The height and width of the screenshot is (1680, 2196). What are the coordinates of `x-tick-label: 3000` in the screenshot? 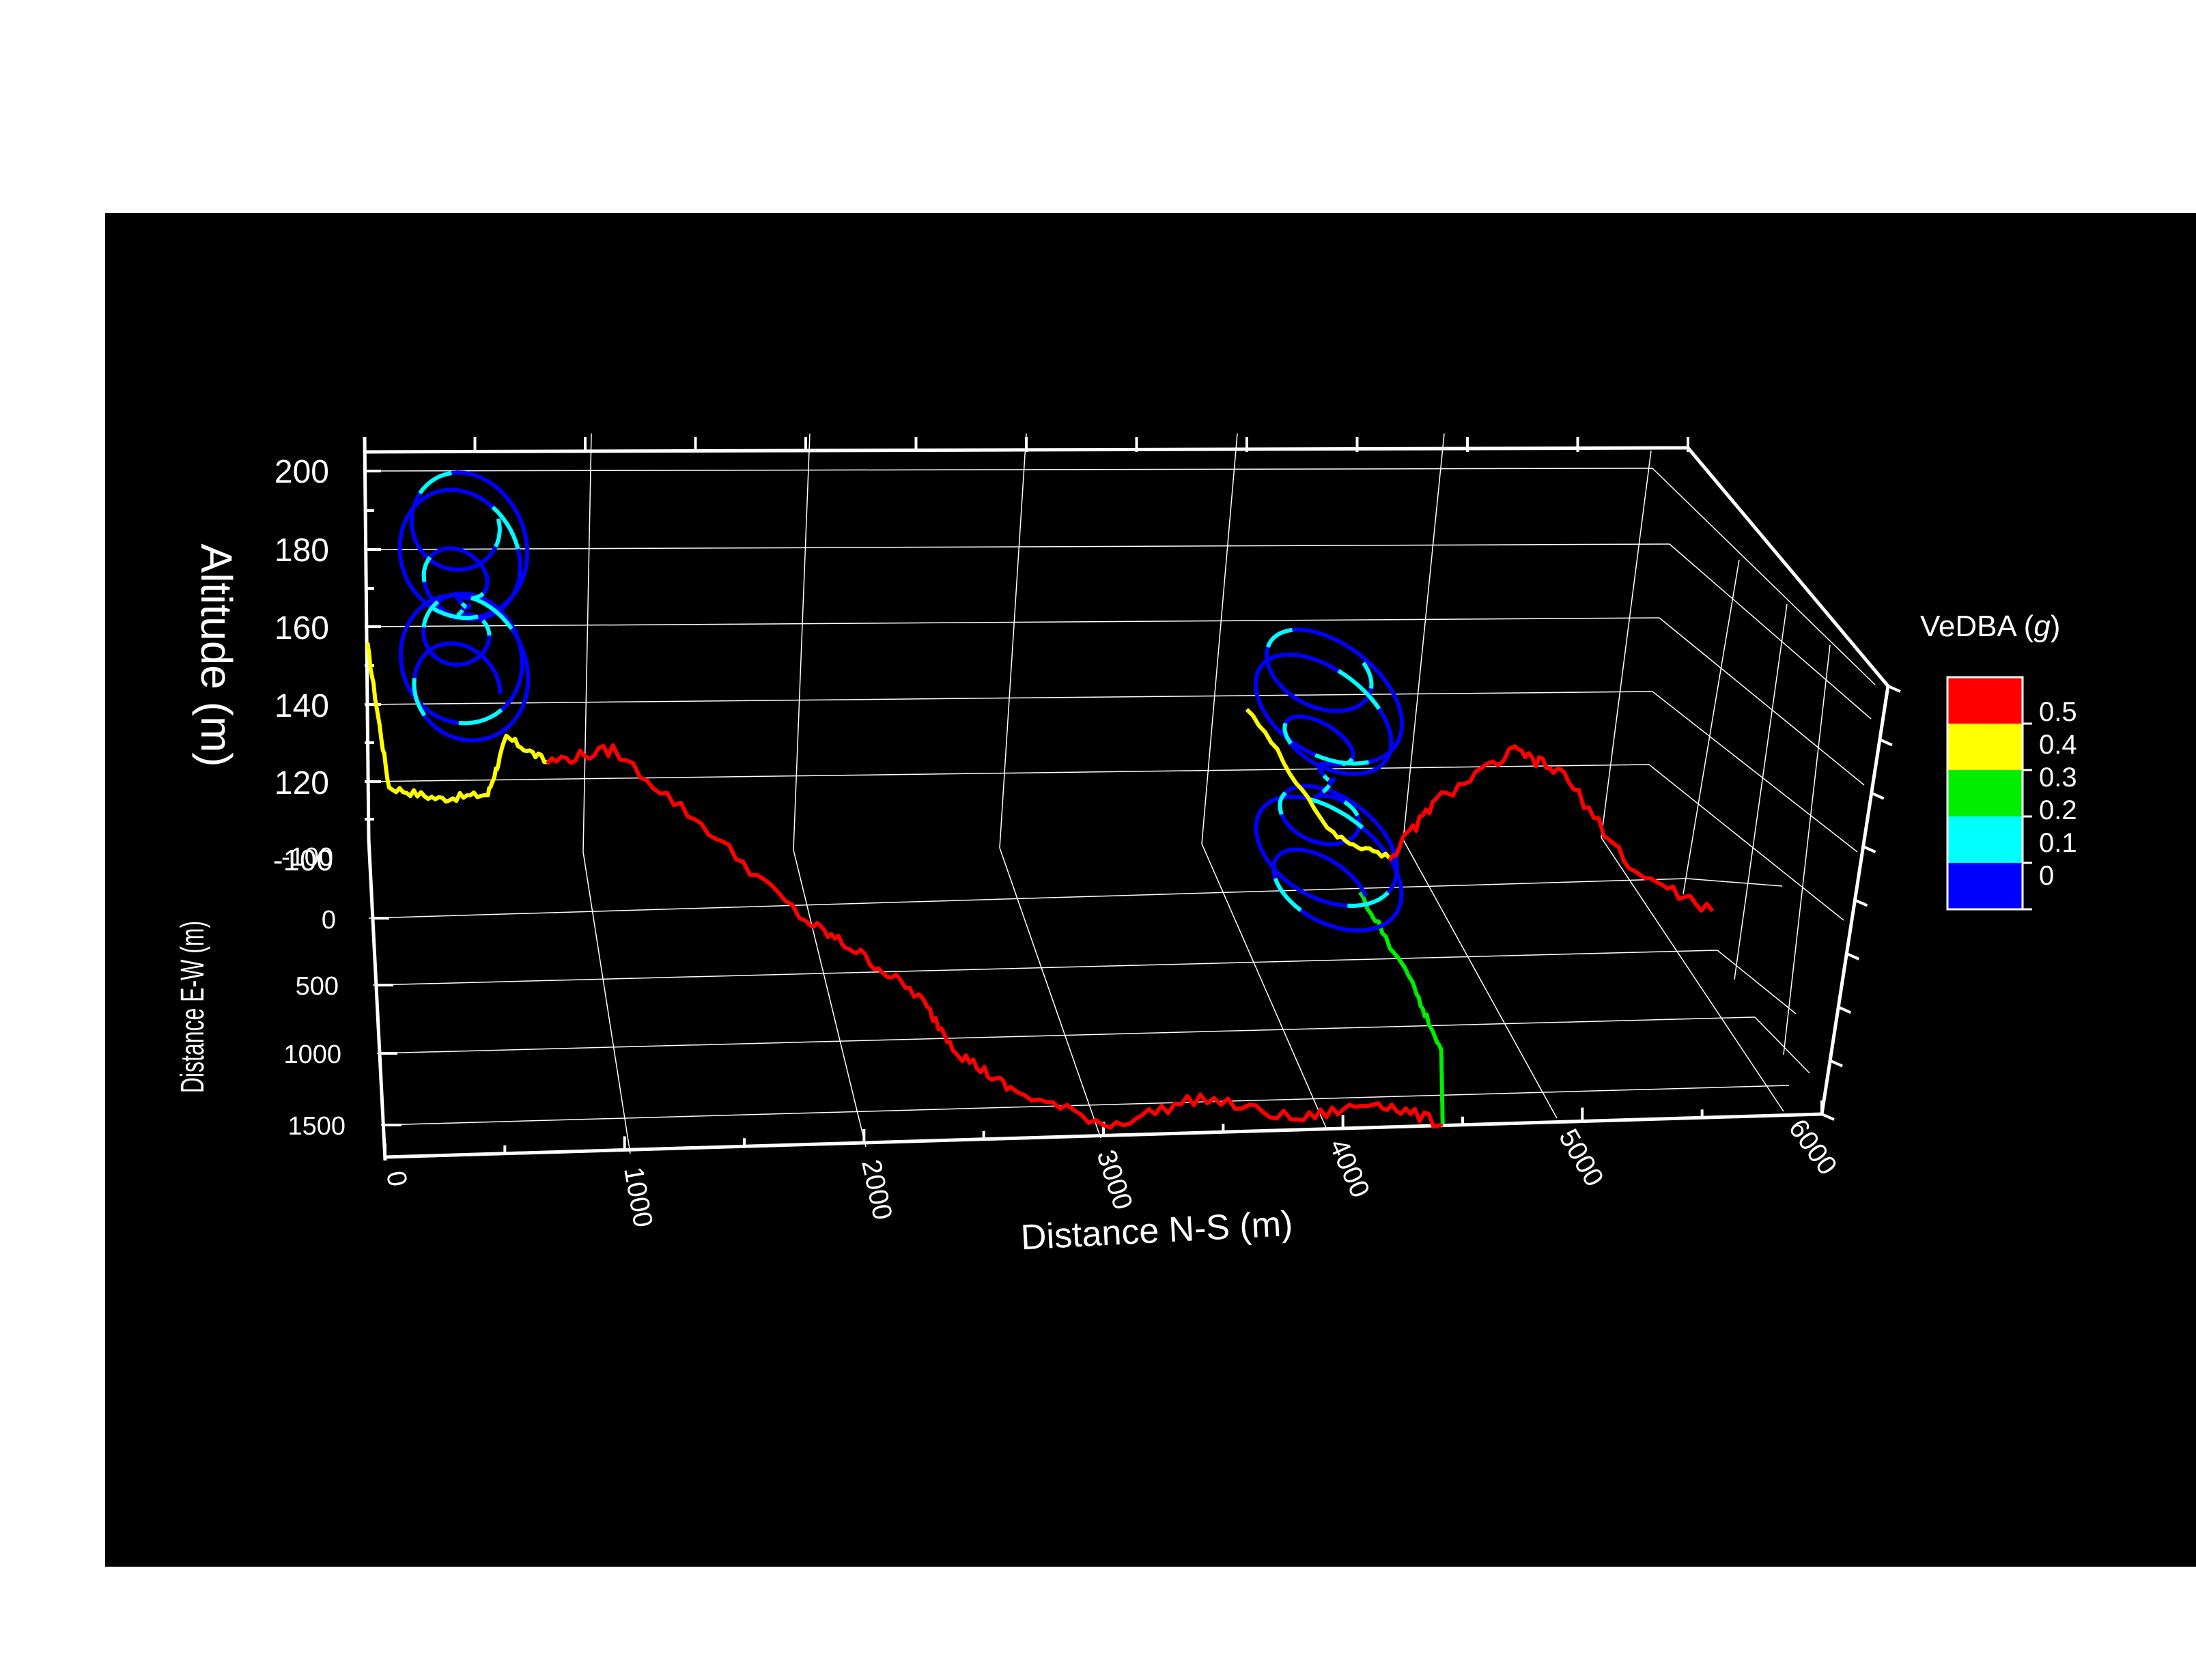 It's located at (1114, 1179).